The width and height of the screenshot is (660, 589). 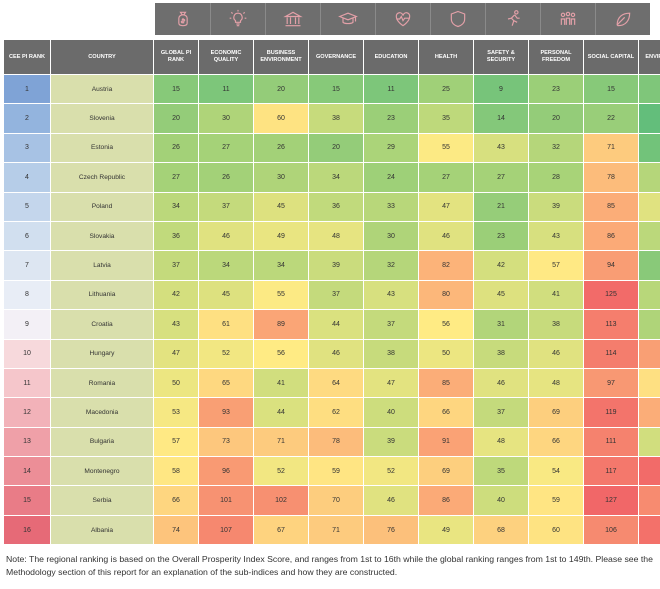 What do you see at coordinates (27, 177) in the screenshot?
I see `cee-rank-cell: 4` at bounding box center [27, 177].